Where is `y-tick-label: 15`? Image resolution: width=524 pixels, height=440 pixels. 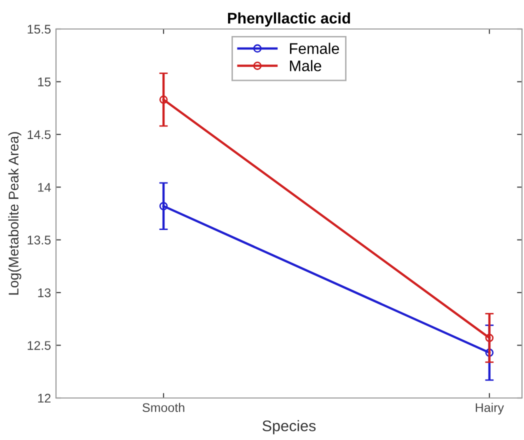
y-tick-label: 15 is located at coordinates (44, 82).